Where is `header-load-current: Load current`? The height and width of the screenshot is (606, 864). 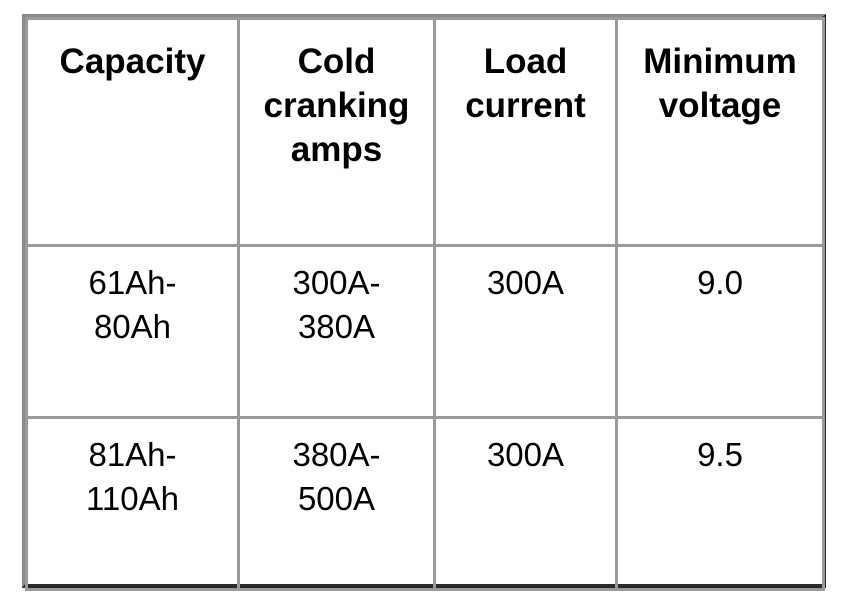 header-load-current: Load current is located at coordinates (525, 132).